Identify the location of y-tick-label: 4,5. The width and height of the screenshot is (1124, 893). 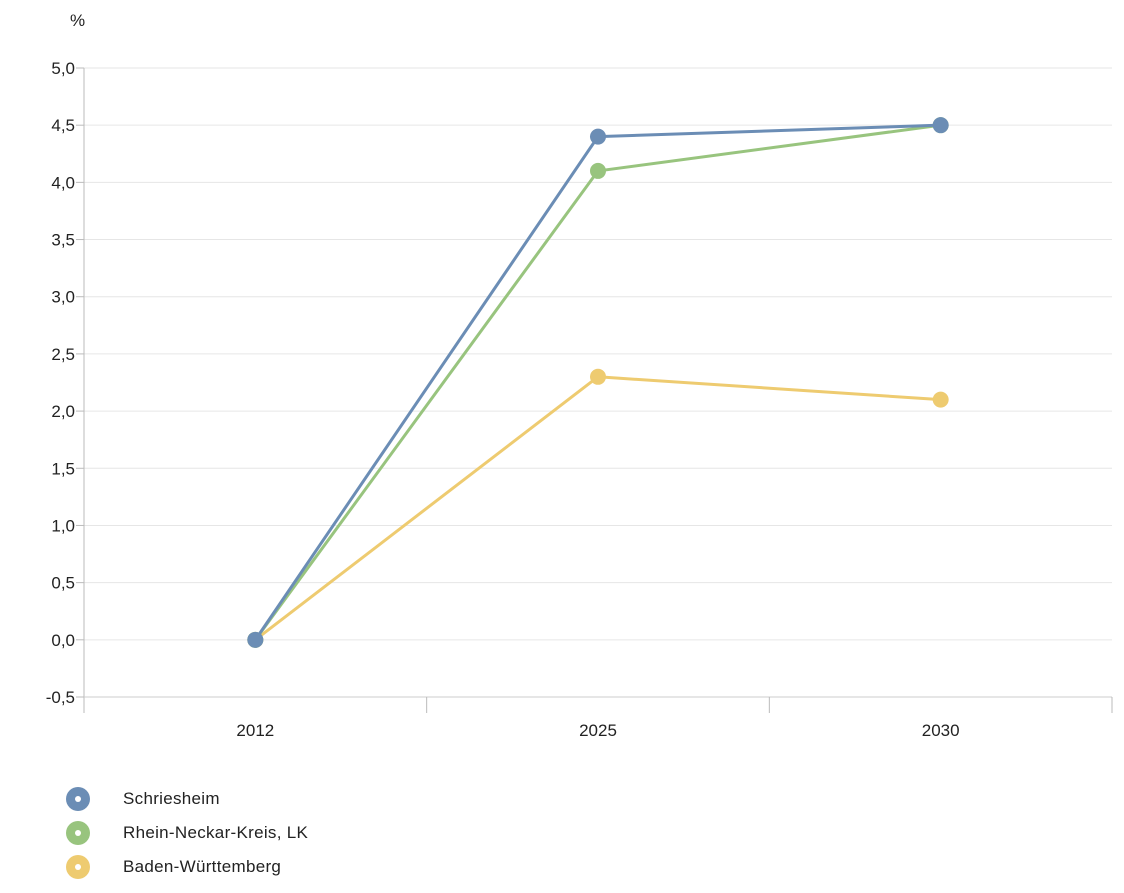
(63, 125).